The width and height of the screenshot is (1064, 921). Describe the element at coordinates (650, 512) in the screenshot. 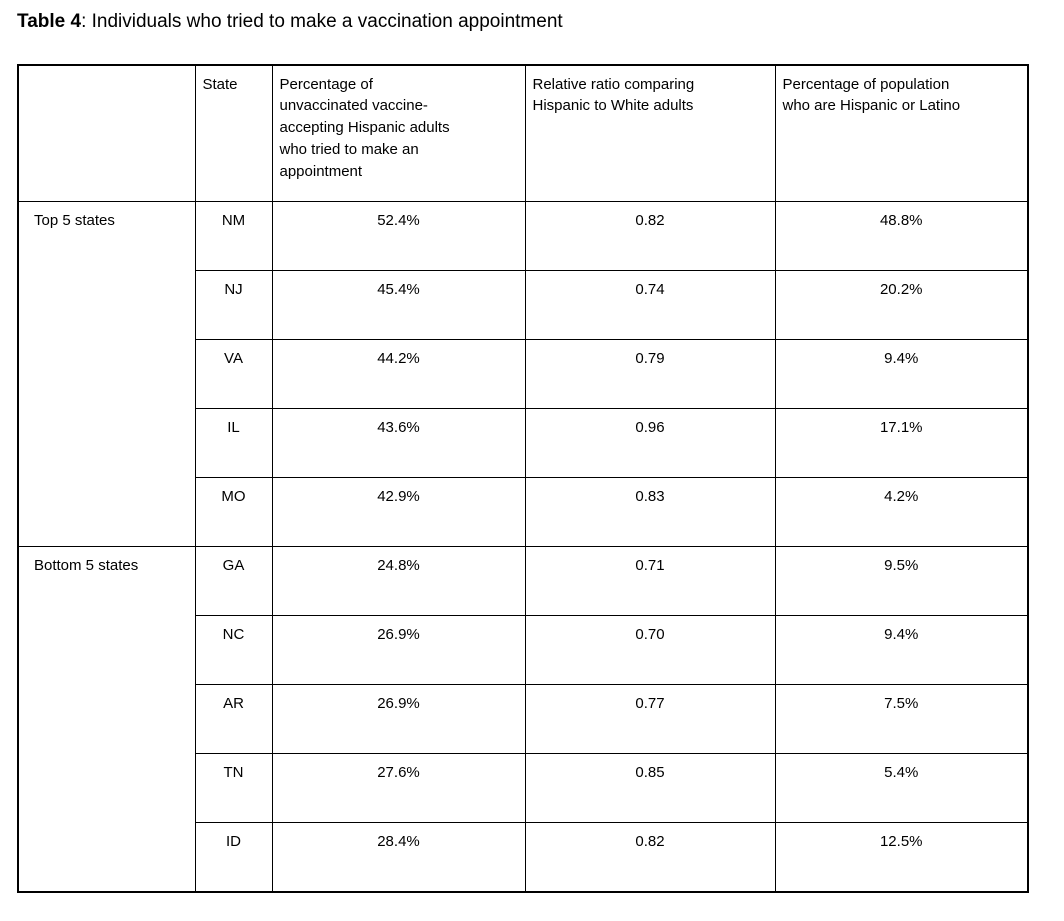

I see `ratio-cell: 0.83` at that location.